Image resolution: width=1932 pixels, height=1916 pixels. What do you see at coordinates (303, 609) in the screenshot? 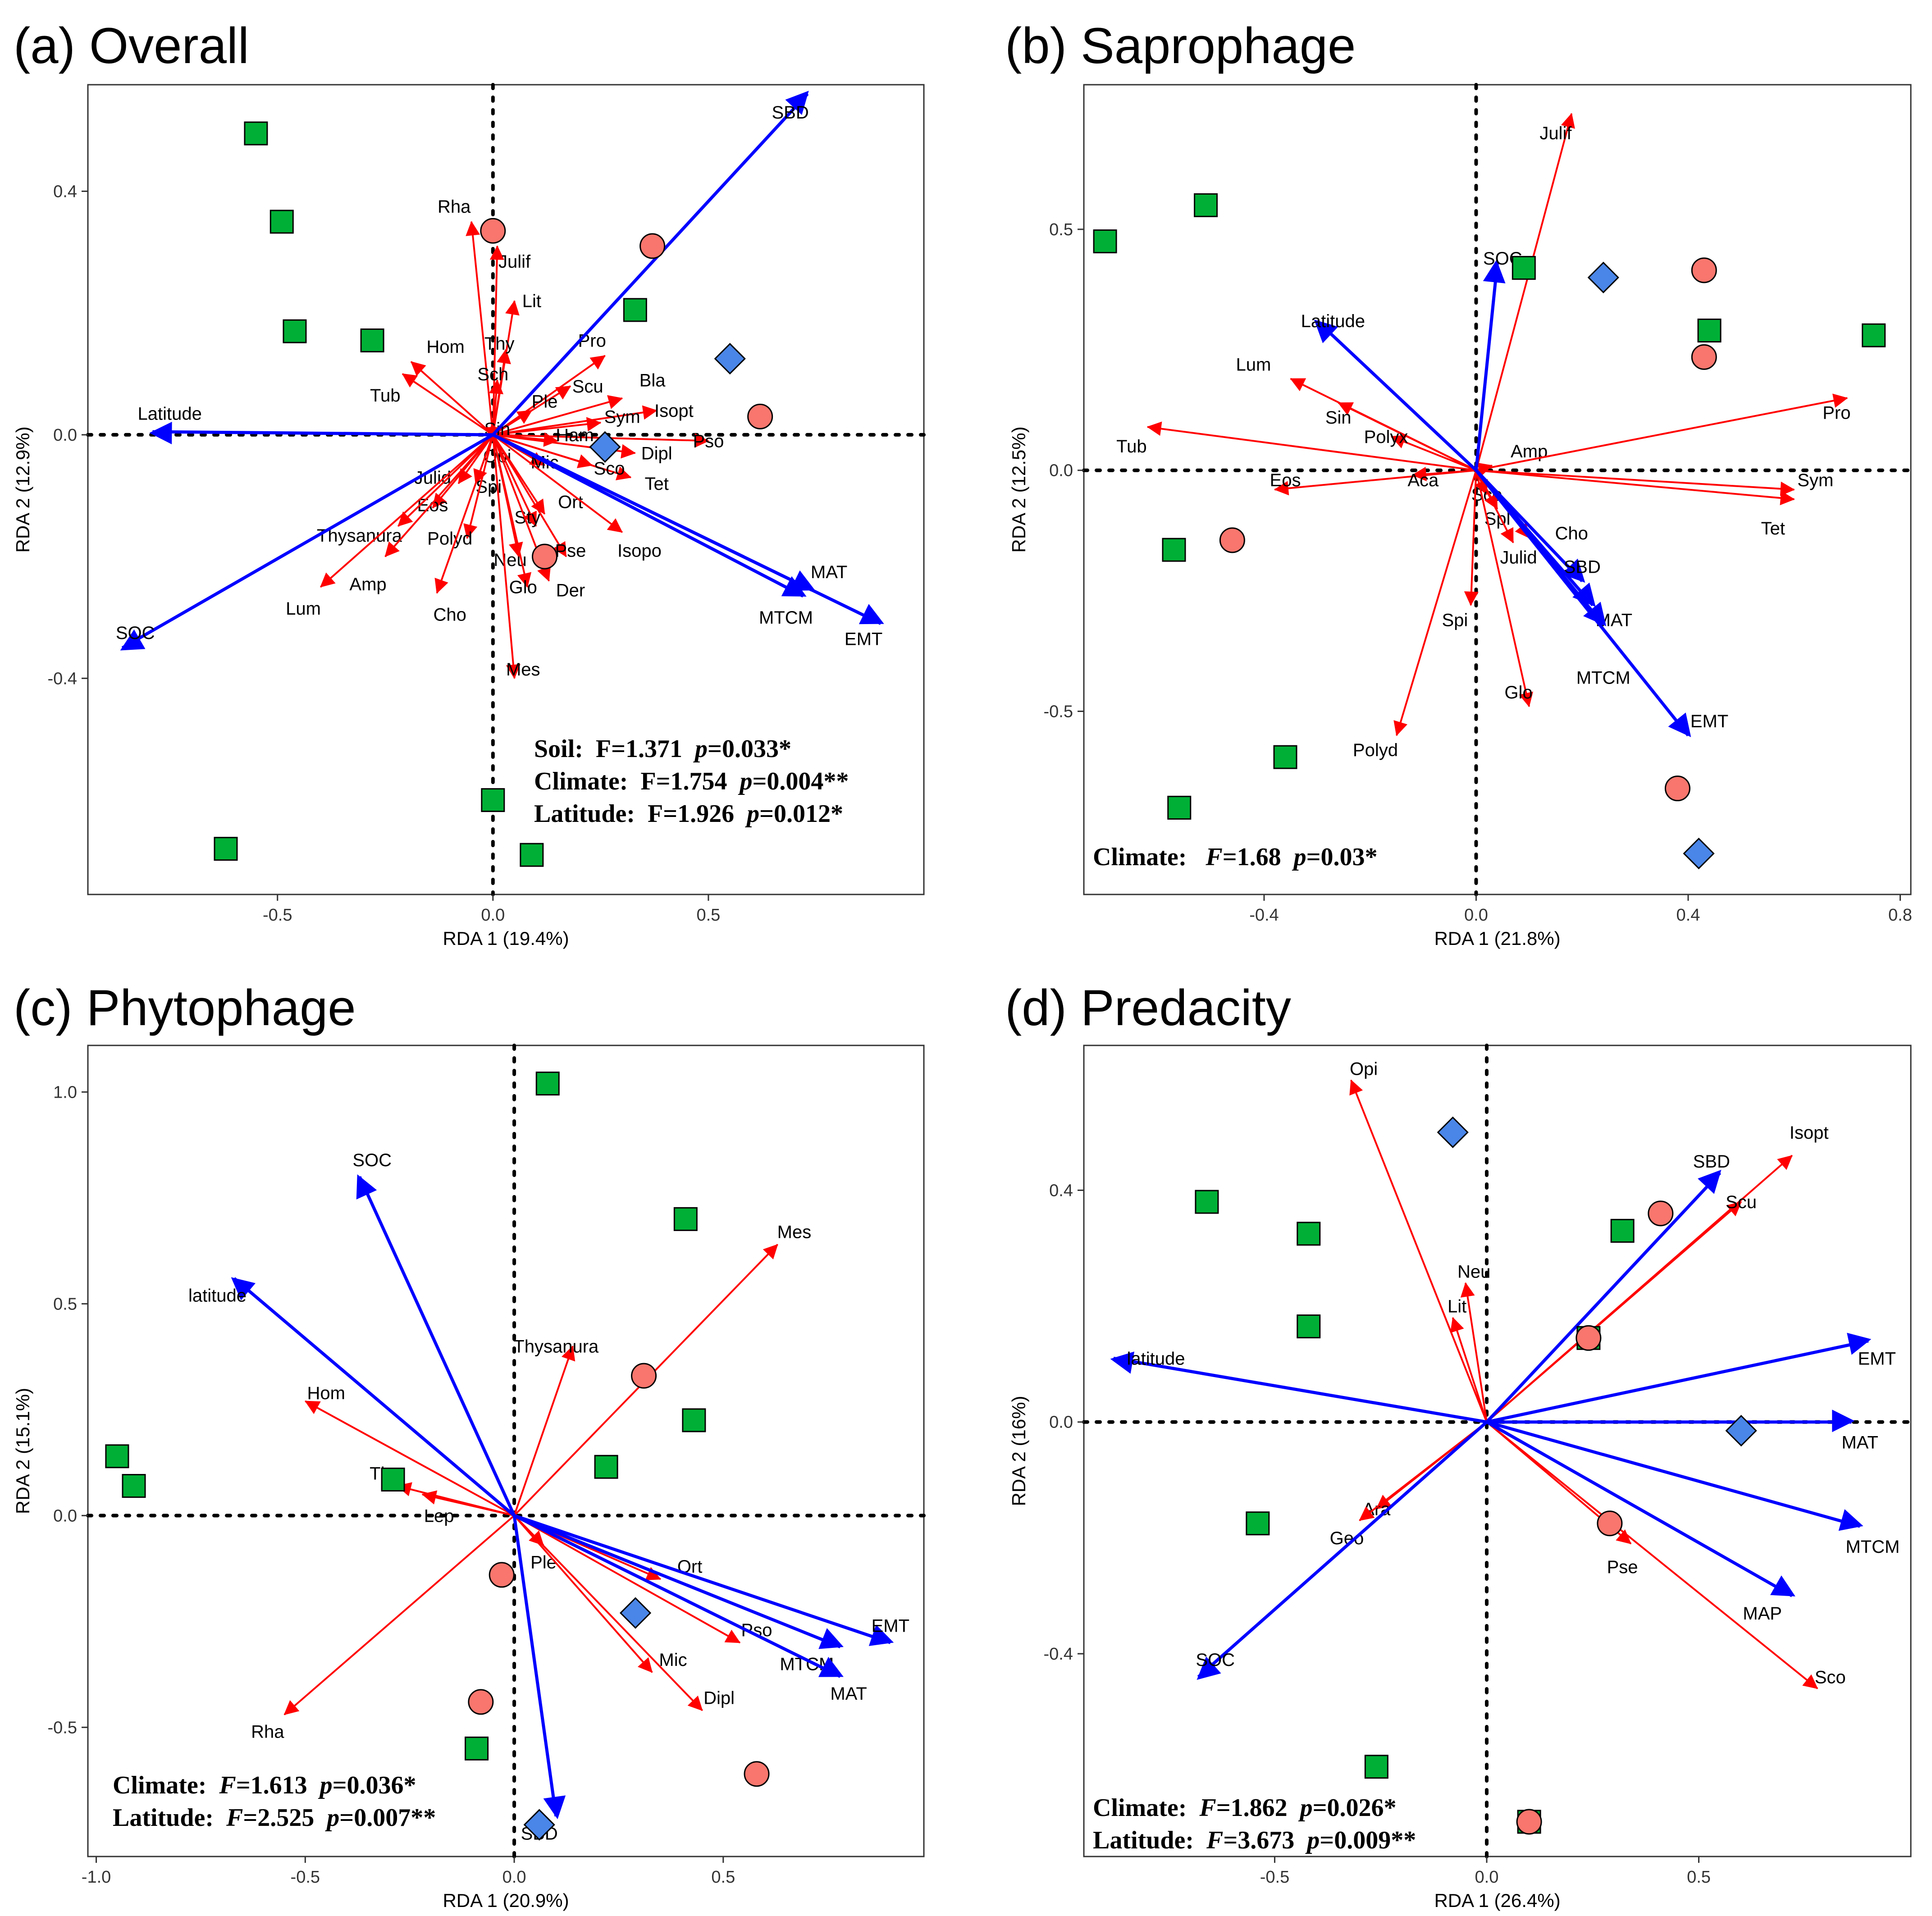
I see `species-label: Lum` at bounding box center [303, 609].